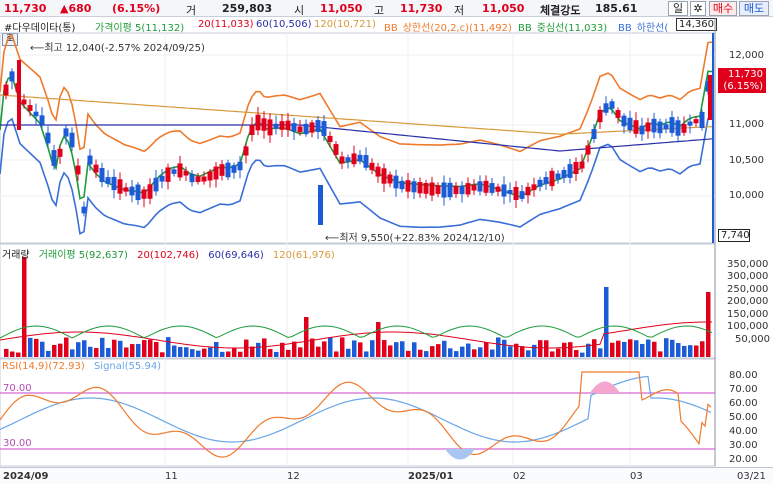 The image size is (773, 484). Describe the element at coordinates (76, 8) in the screenshot. I see `price-change: ▲680` at that location.